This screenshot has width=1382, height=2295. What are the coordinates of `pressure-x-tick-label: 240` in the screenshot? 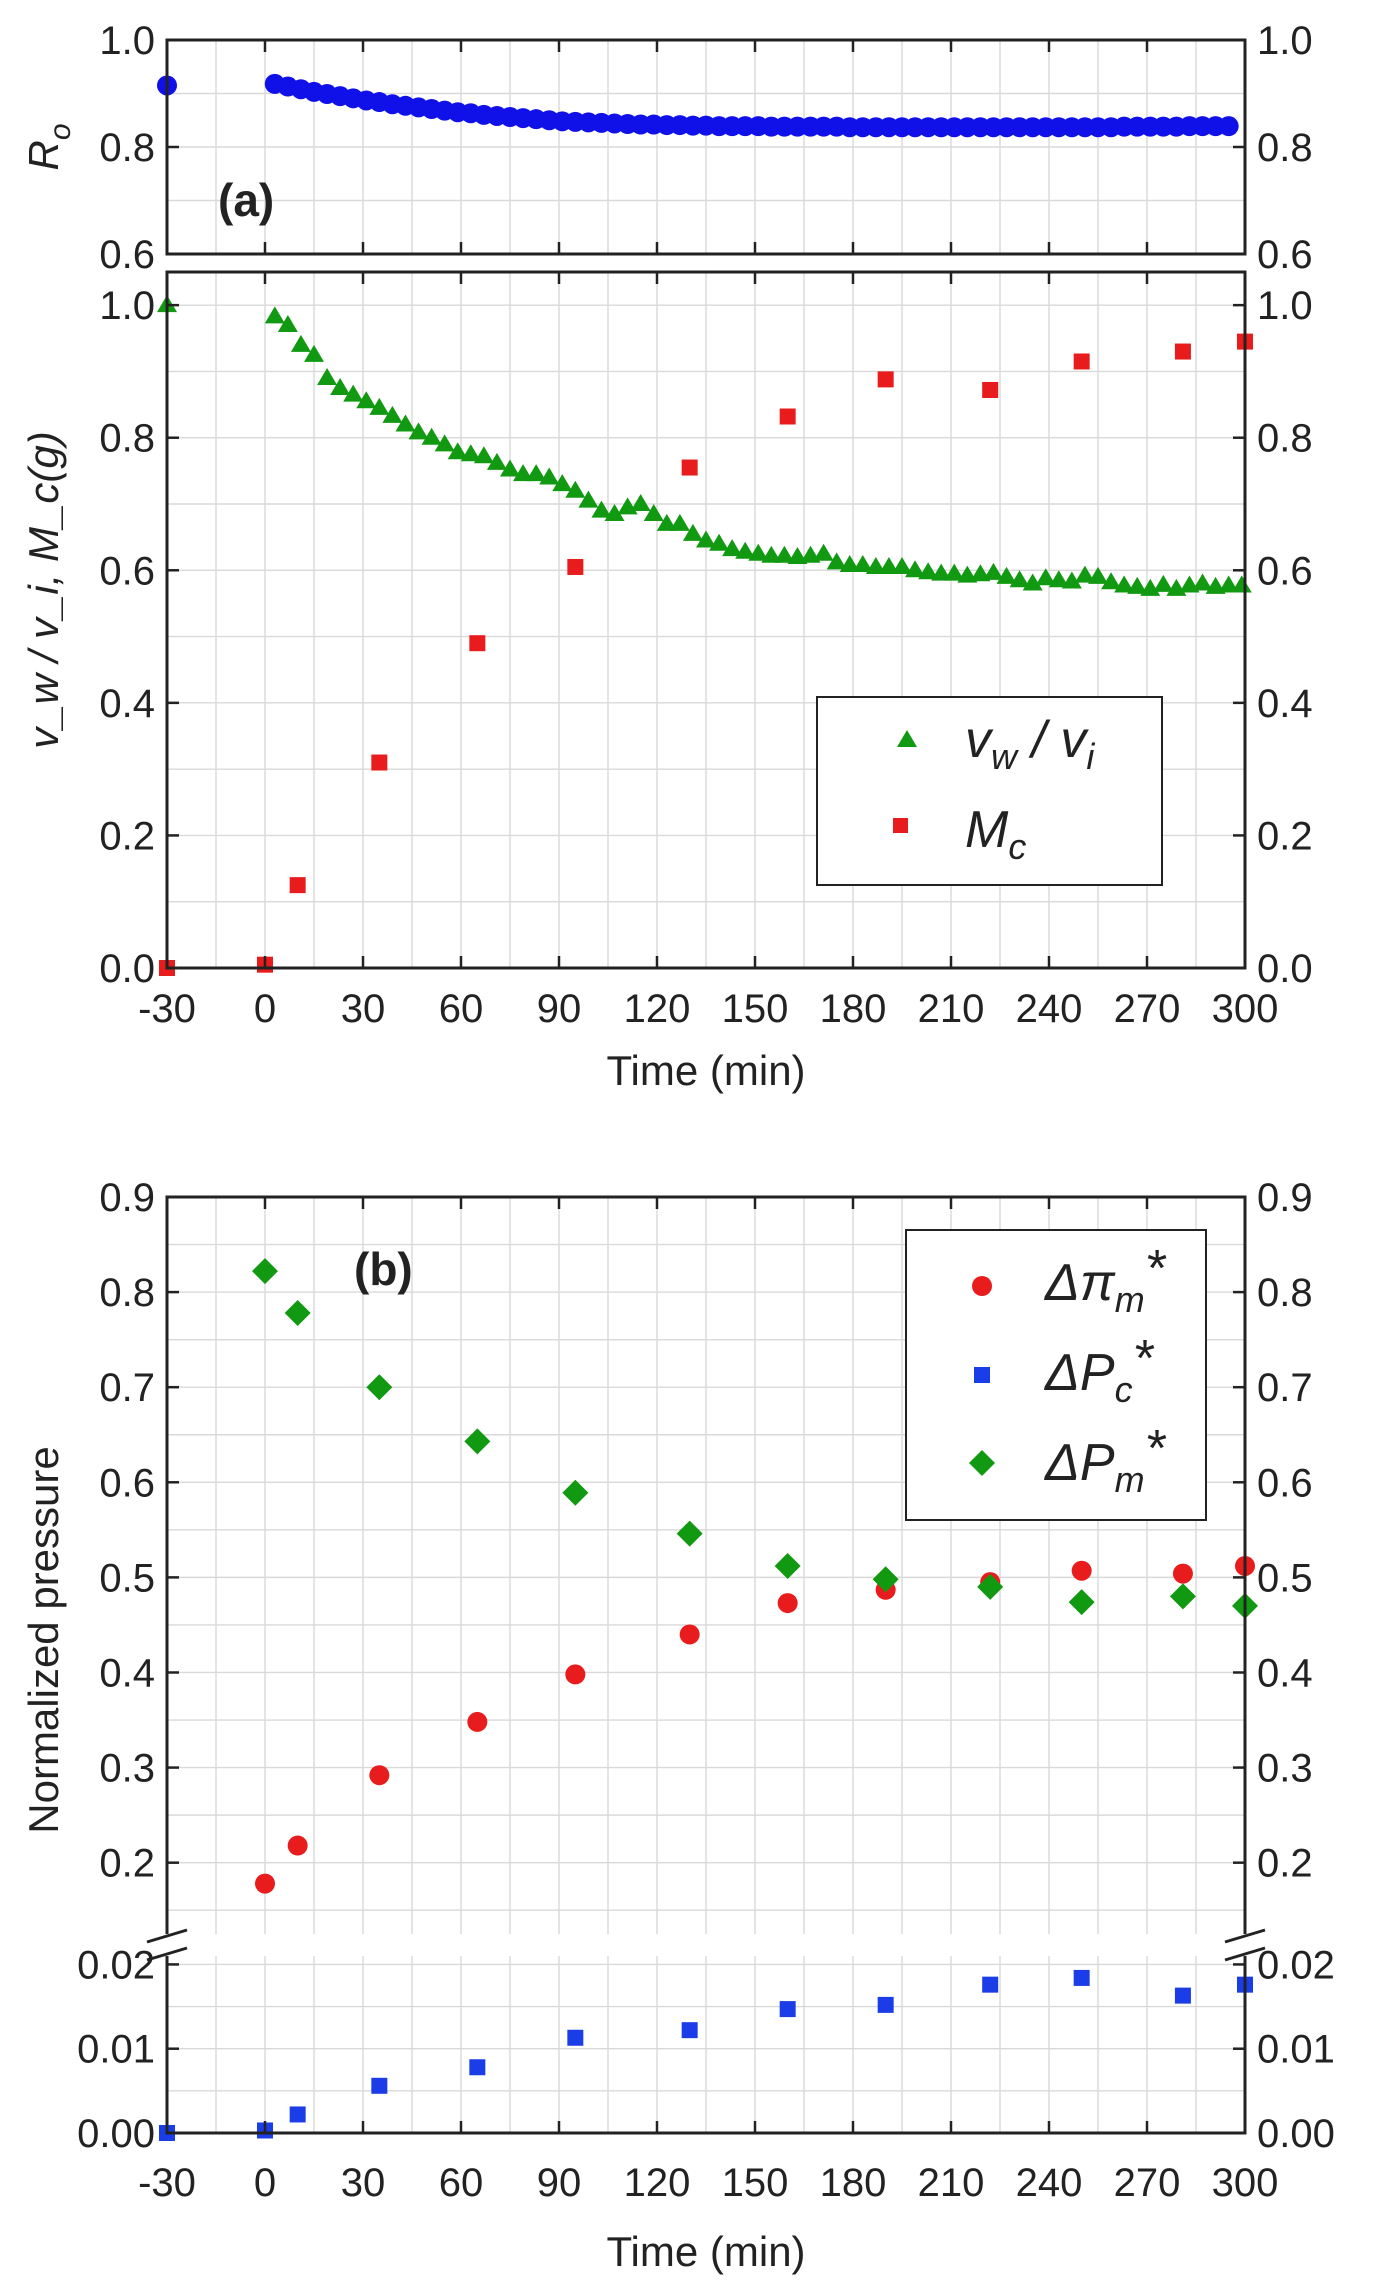 It's located at (1049, 2183).